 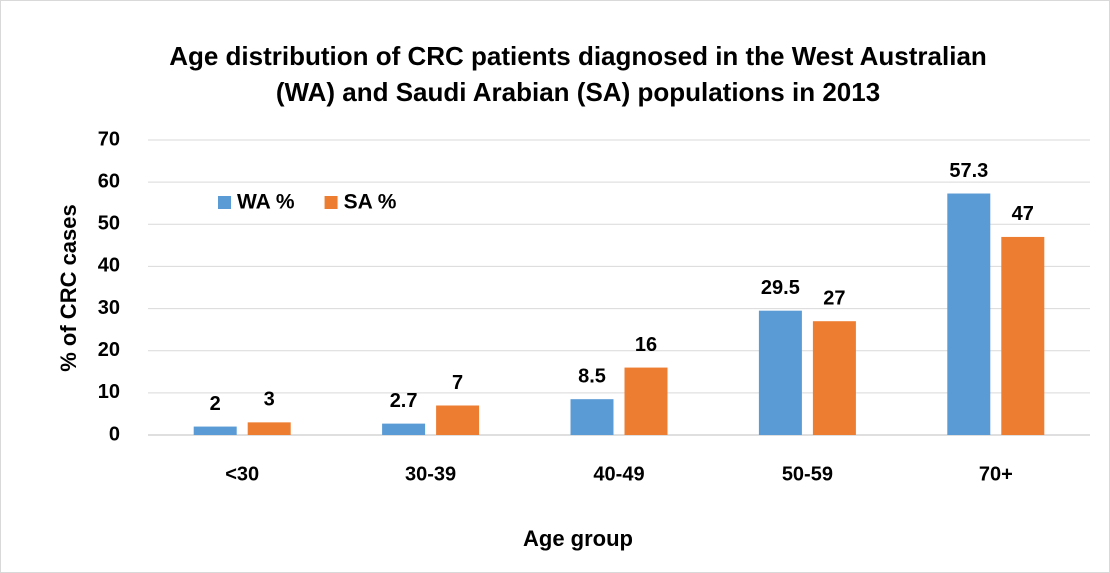 What do you see at coordinates (592, 376) in the screenshot?
I see `data-label: 8.5` at bounding box center [592, 376].